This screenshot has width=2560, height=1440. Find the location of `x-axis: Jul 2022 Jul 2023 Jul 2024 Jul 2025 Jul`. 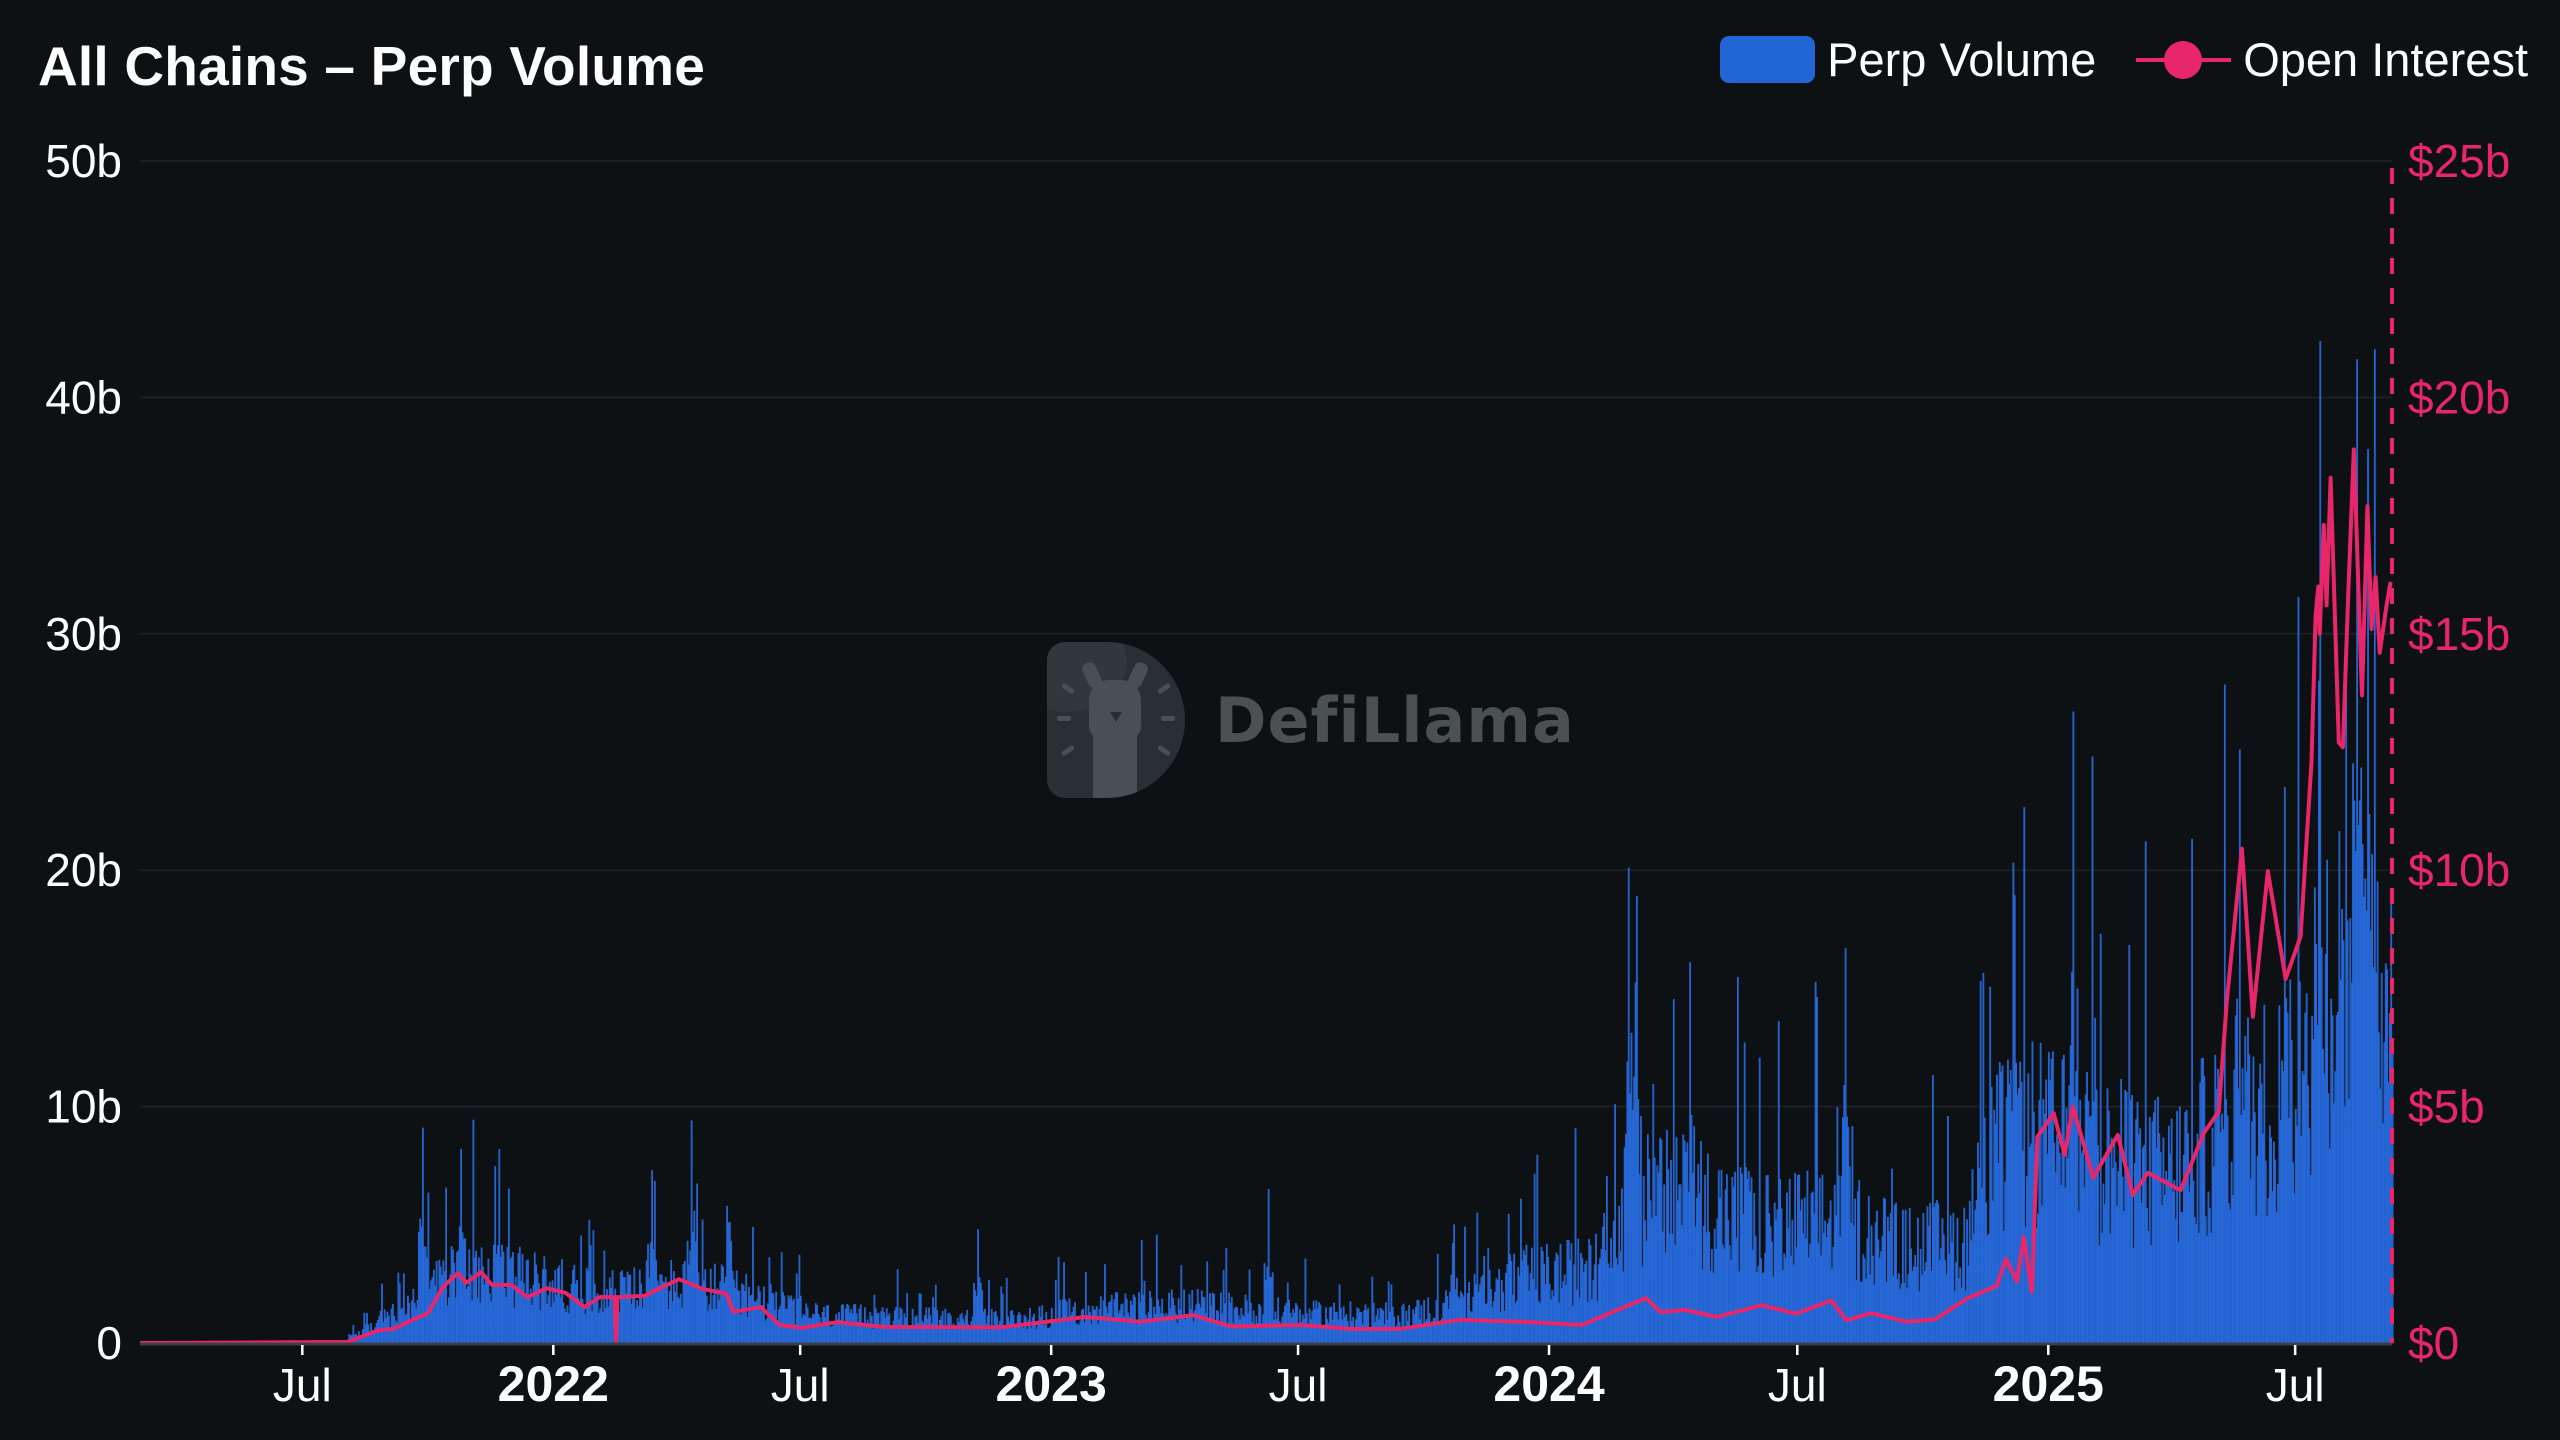

x-axis: Jul 2022 Jul 2023 Jul 2024 Jul 2025 Jul is located at coordinates (1299, 1378).